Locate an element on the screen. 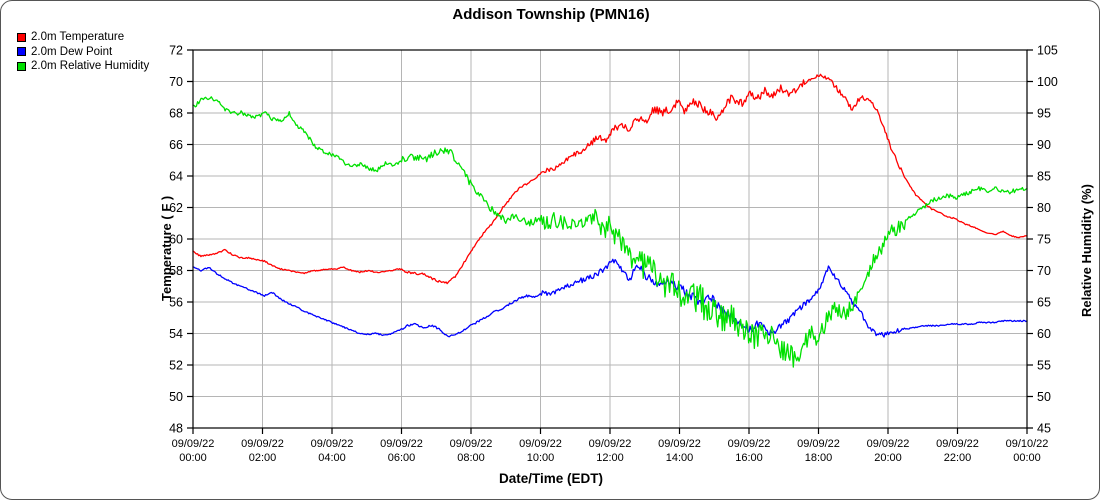 The image size is (1100, 500). series-line-2-0m-dew-point is located at coordinates (610, 298).